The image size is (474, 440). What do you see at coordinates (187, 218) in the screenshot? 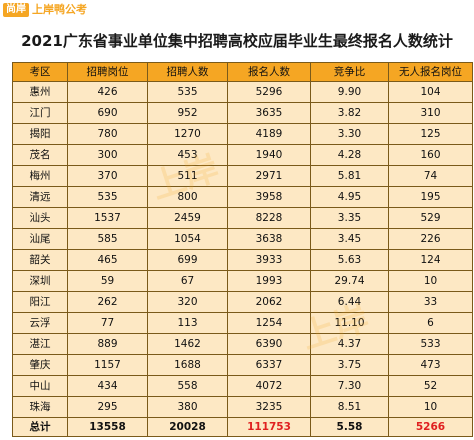
I see `table-cell: 2459` at bounding box center [187, 218].